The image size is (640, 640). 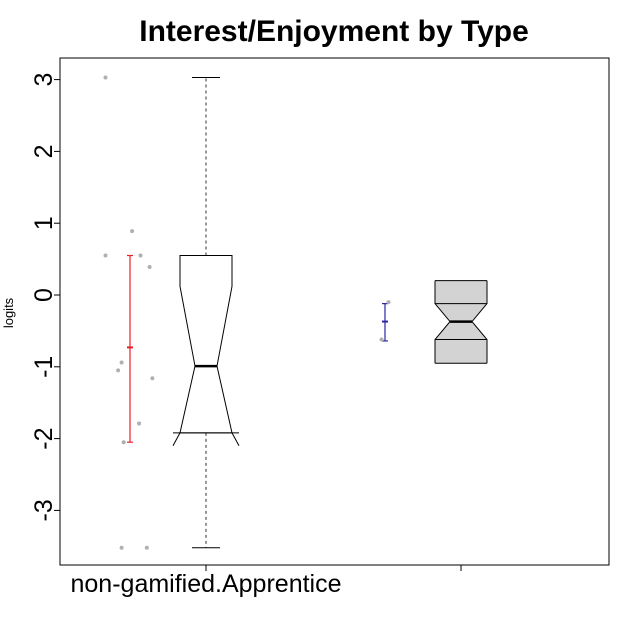 What do you see at coordinates (44, 223) in the screenshot?
I see `y-tick-label: 1` at bounding box center [44, 223].